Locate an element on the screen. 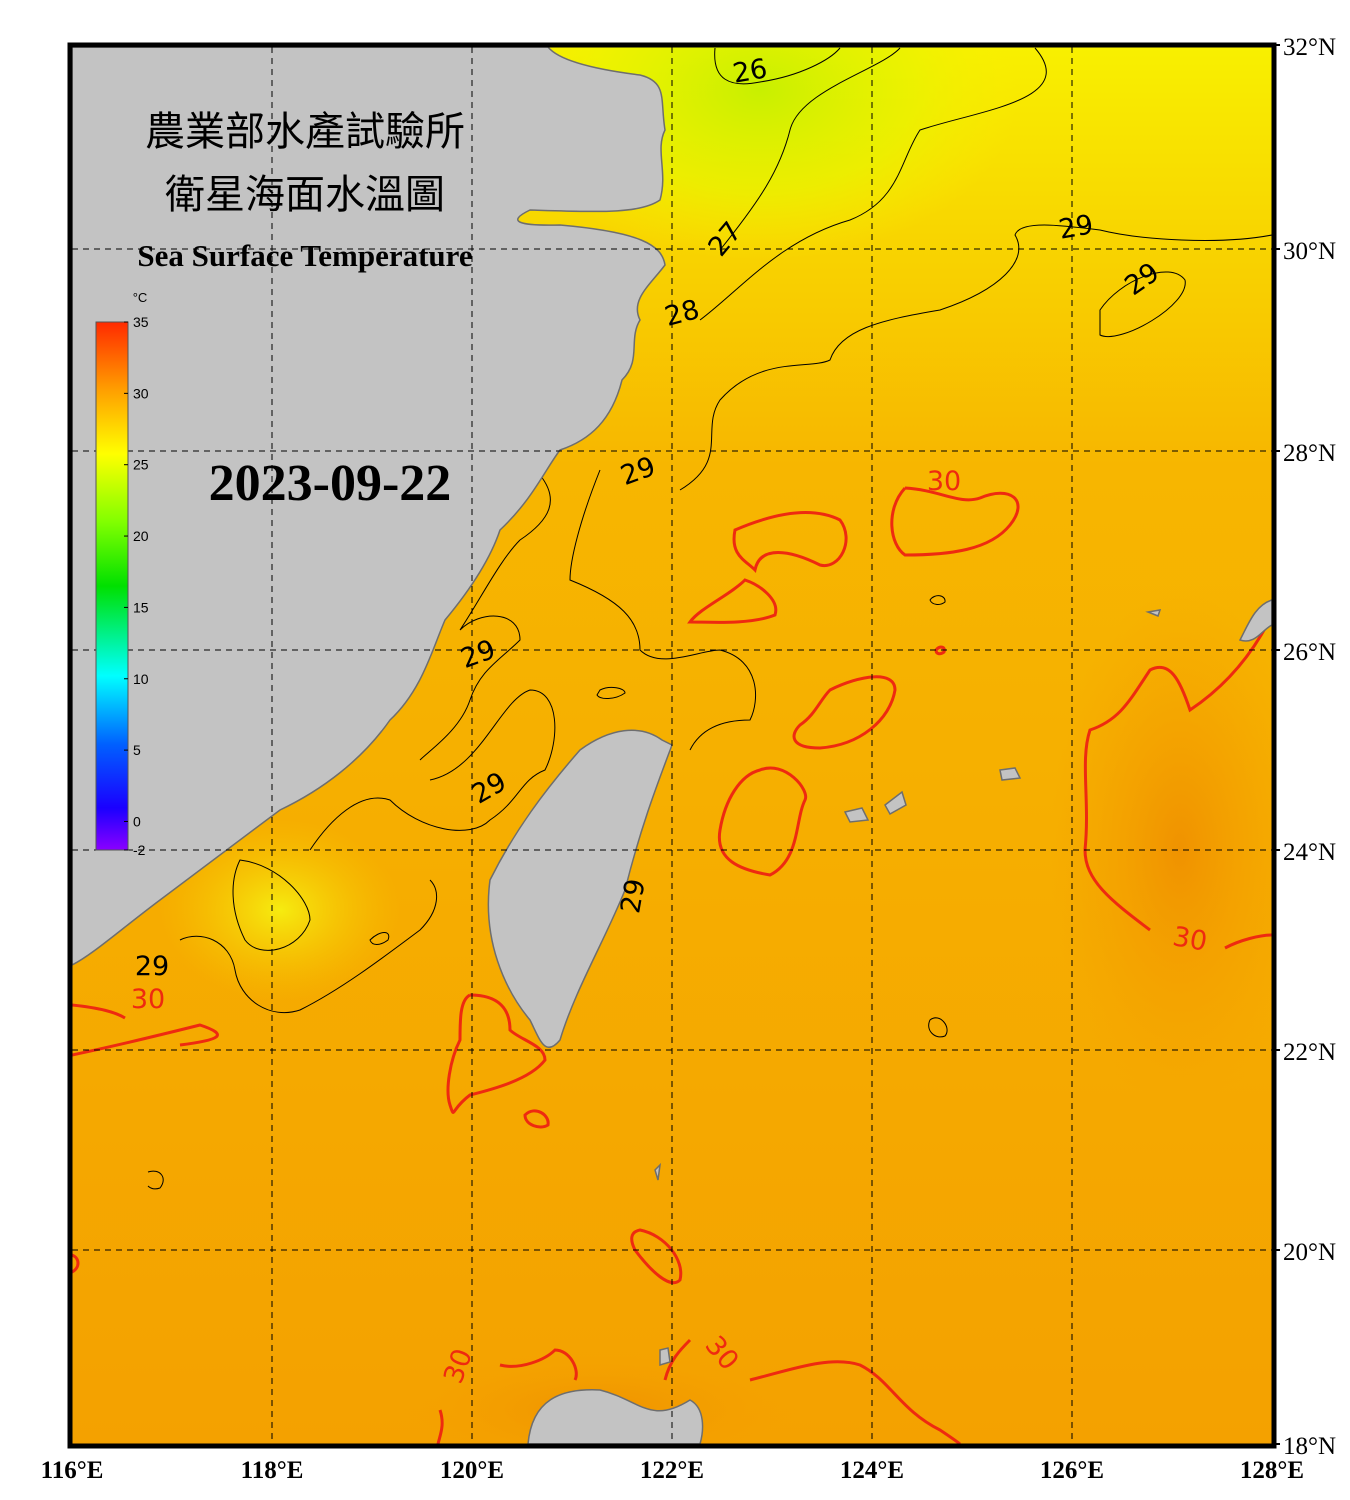 The height and width of the screenshot is (1500, 1350). luzon is located at coordinates (615, 1416).